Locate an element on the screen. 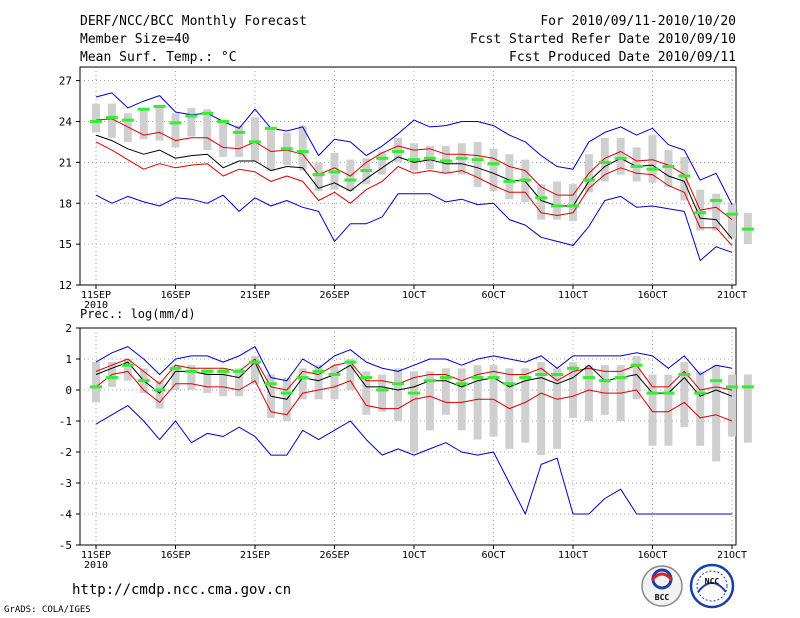 The height and width of the screenshot is (618, 800). forecast-produced-date: Fcst Produced Date 2010/09/11 is located at coordinates (622, 57).